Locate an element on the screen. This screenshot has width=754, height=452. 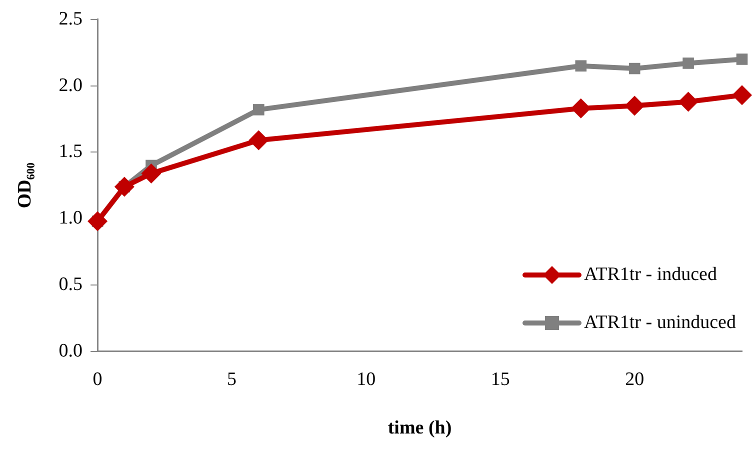
x-tick-label: 20 is located at coordinates (634, 379).